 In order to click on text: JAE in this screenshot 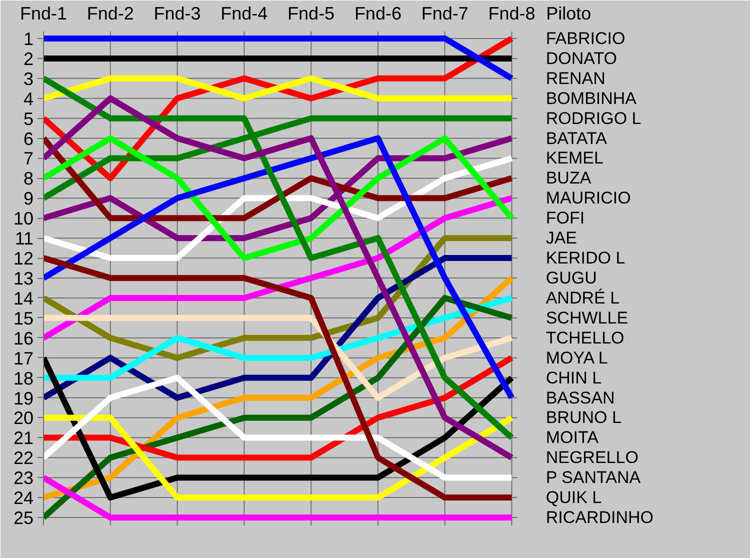, I will do `click(562, 238)`.